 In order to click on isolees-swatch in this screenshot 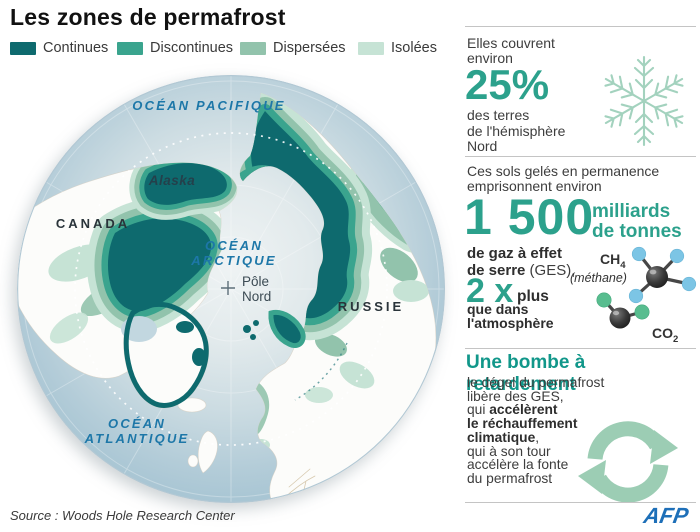, I will do `click(371, 48)`.